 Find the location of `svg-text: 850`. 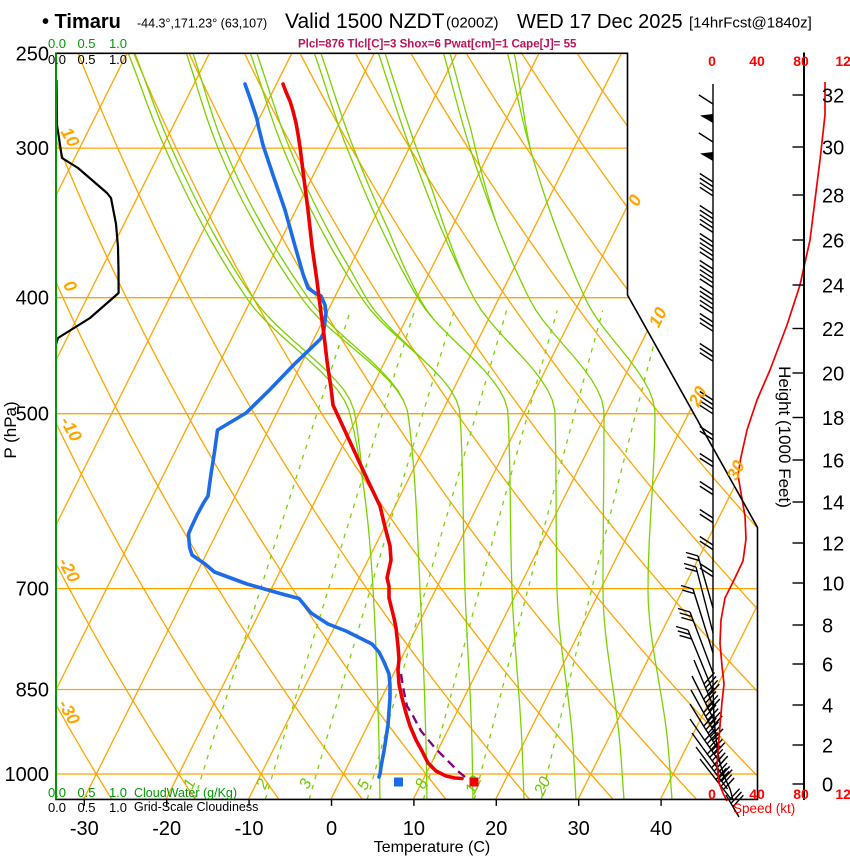

svg-text: 850 is located at coordinates (32, 691).